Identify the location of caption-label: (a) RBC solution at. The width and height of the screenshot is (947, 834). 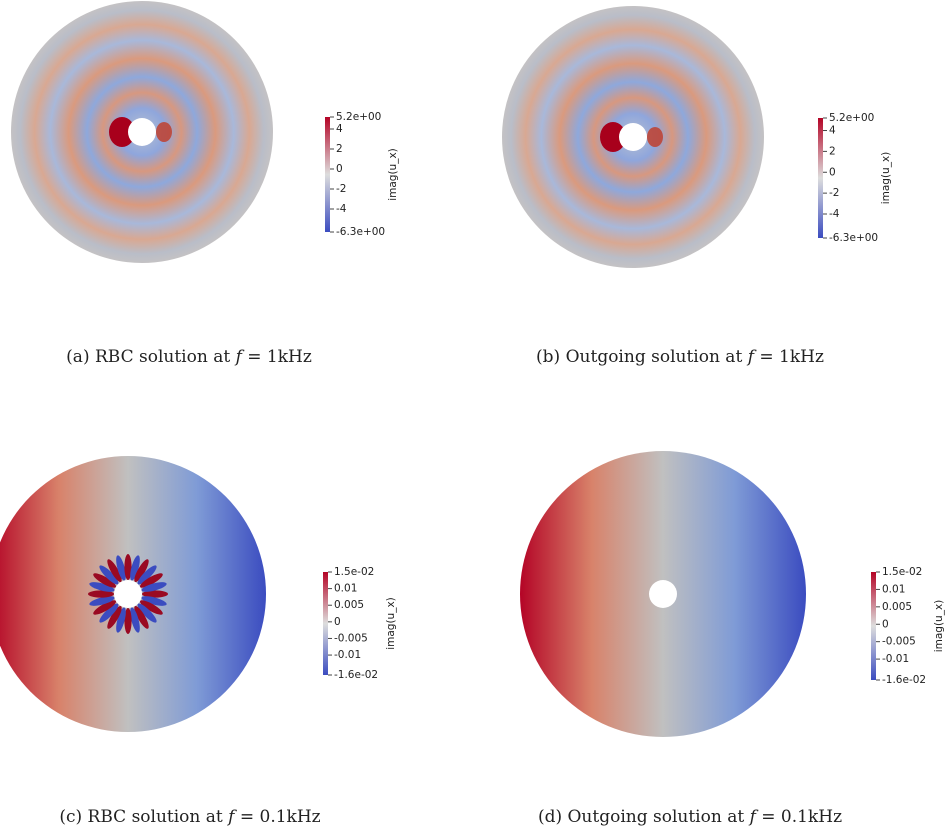
(148, 357).